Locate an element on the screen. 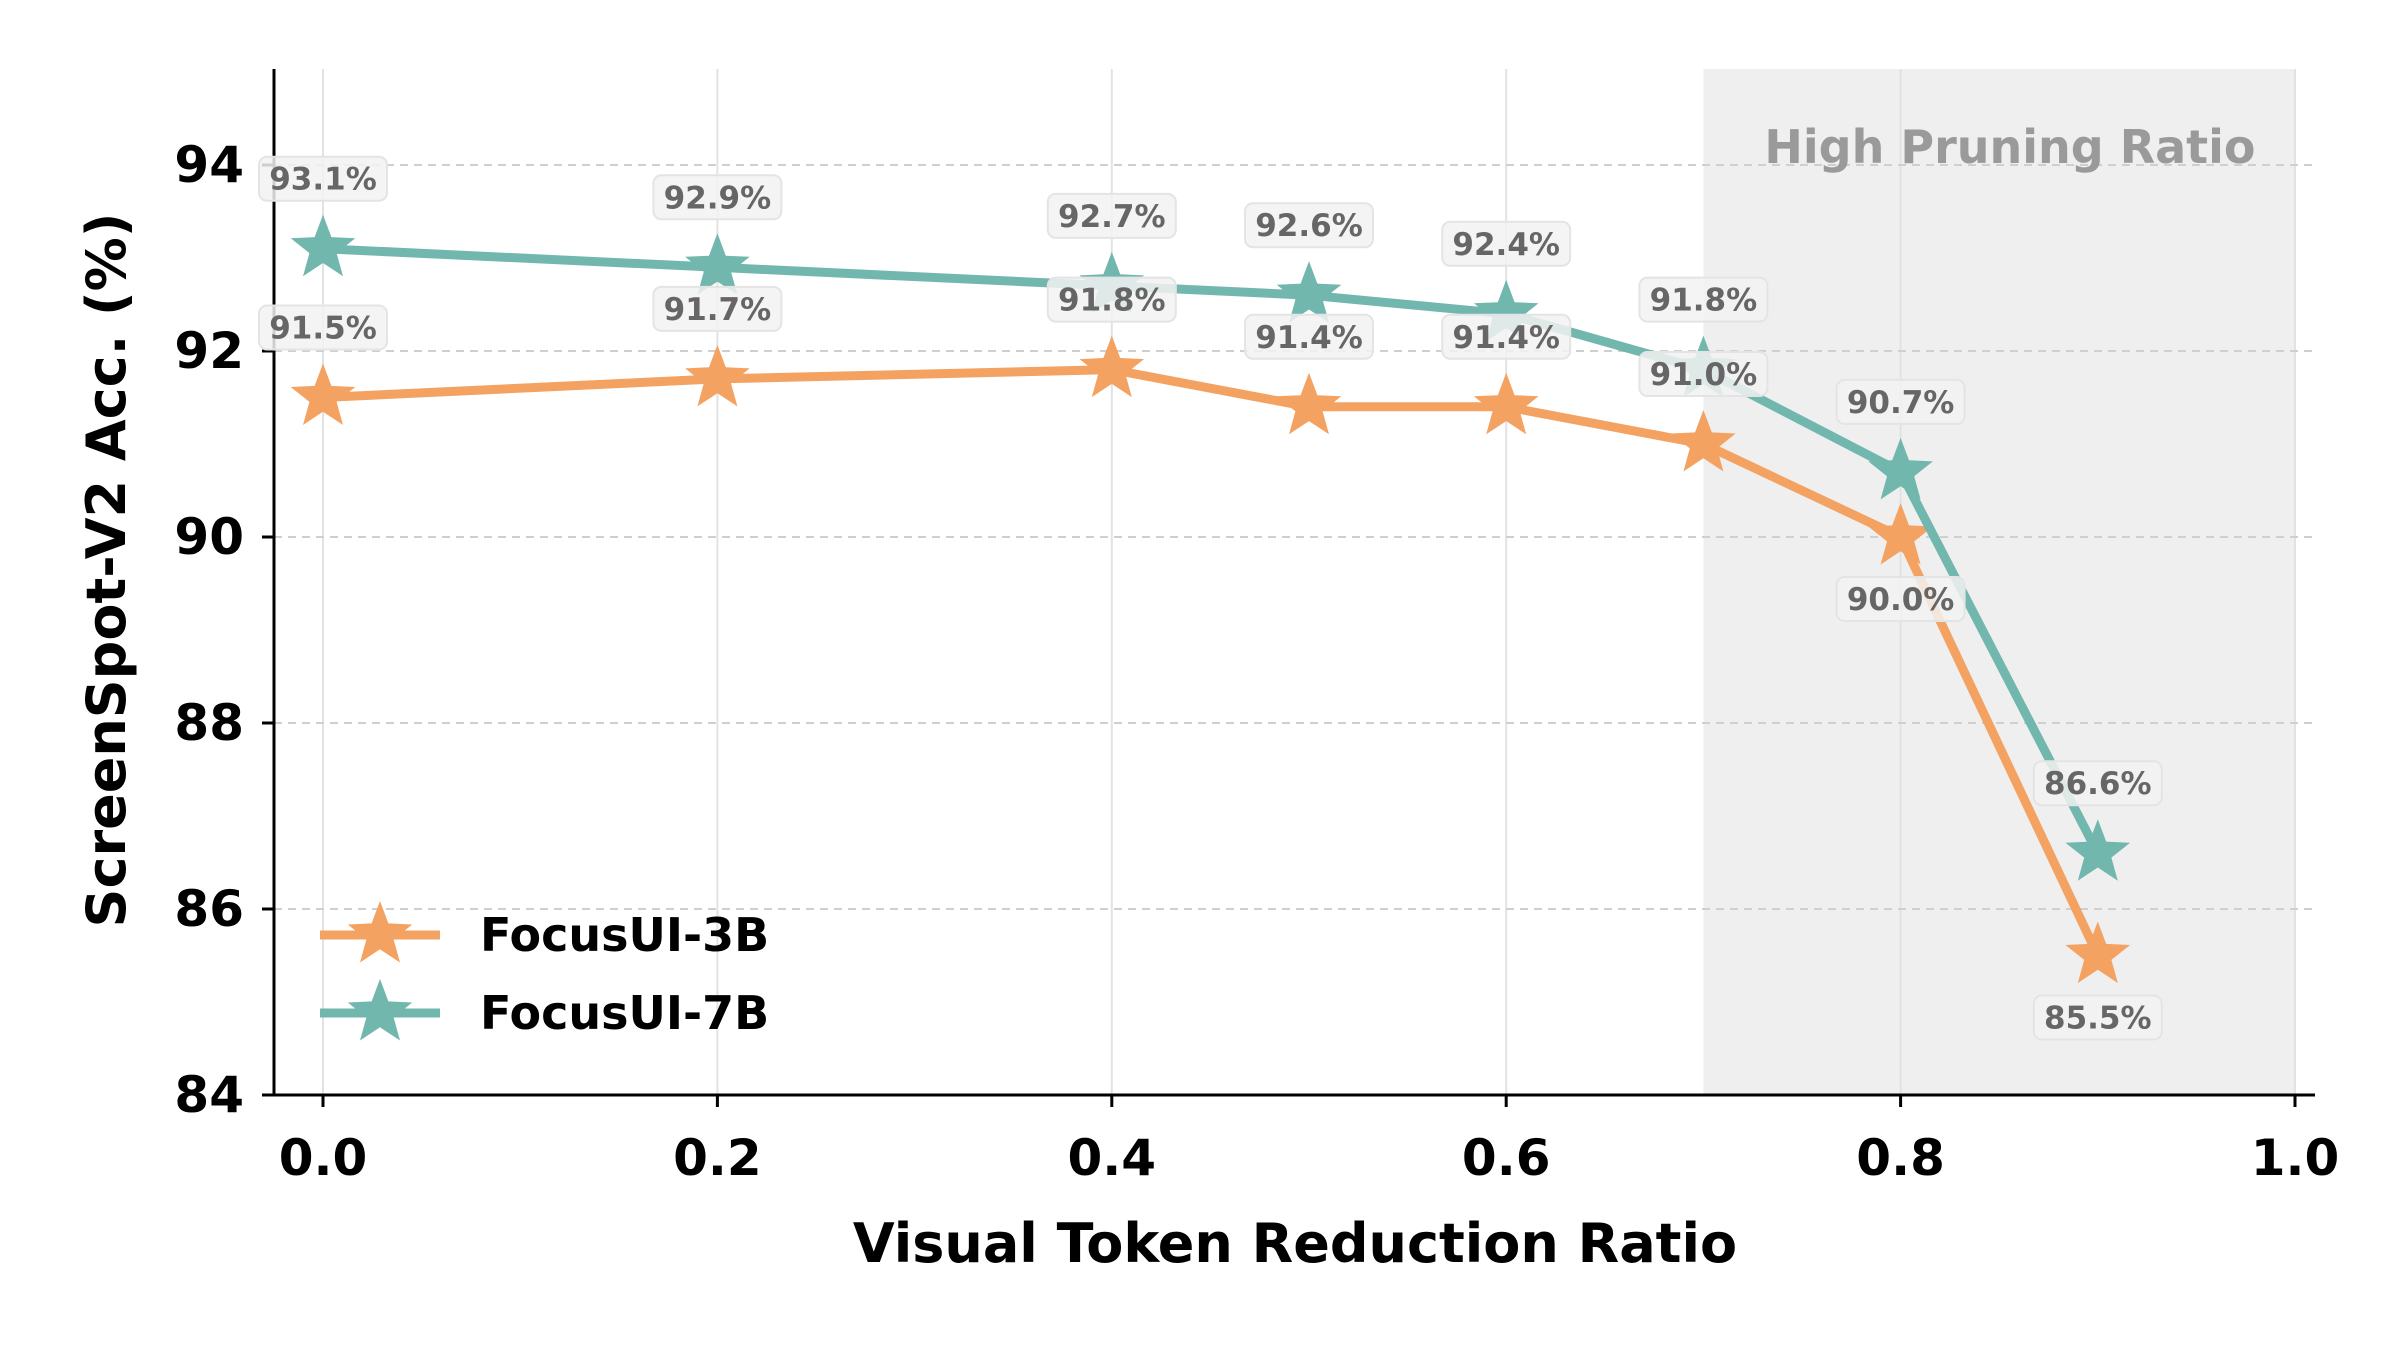 The image size is (2400, 1350). data-label: 86.6% is located at coordinates (2098, 784).